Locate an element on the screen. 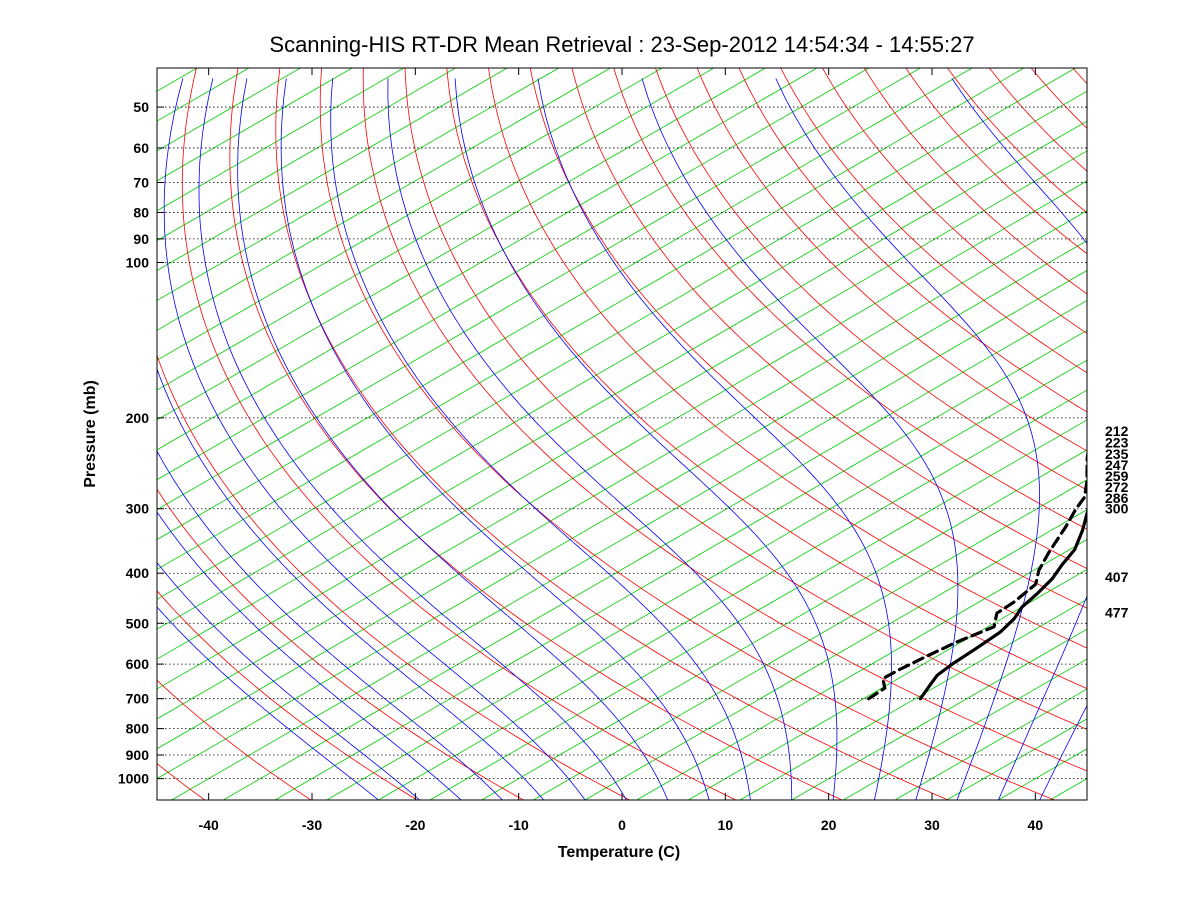  x-tick-label: -40 is located at coordinates (209, 825).